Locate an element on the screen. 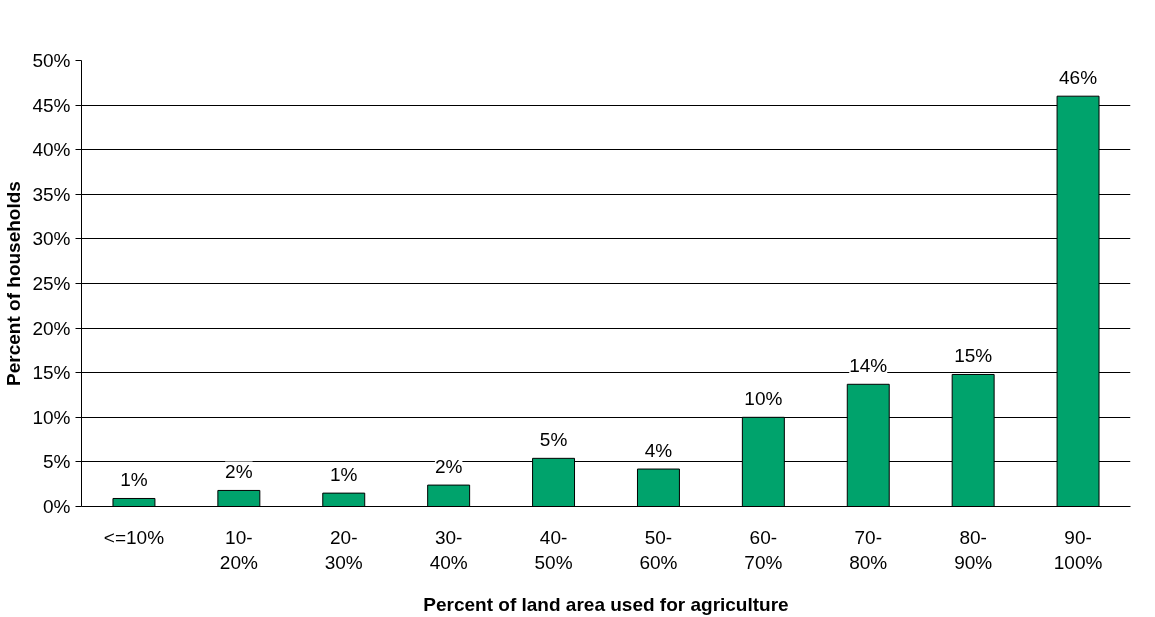 The height and width of the screenshot is (617, 1155). x-tick-label: 70- 80% is located at coordinates (868, 549).